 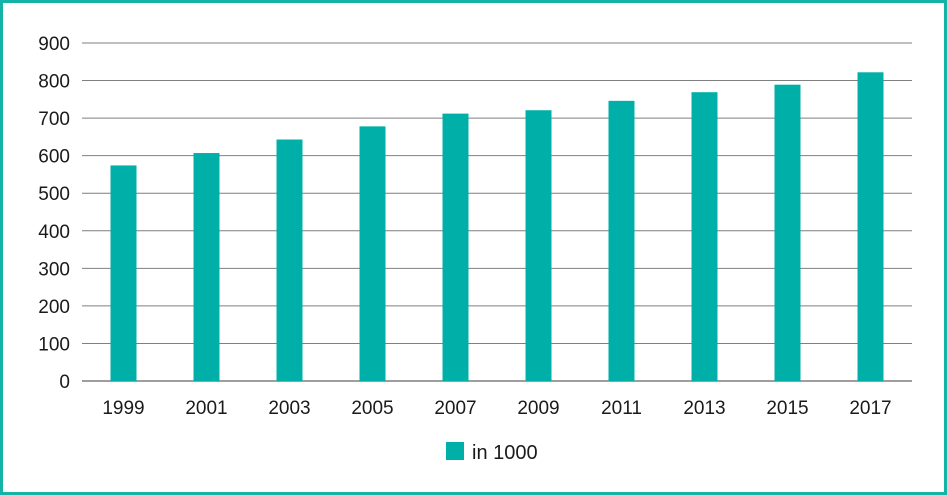 I want to click on bar-2007, so click(x=455, y=247).